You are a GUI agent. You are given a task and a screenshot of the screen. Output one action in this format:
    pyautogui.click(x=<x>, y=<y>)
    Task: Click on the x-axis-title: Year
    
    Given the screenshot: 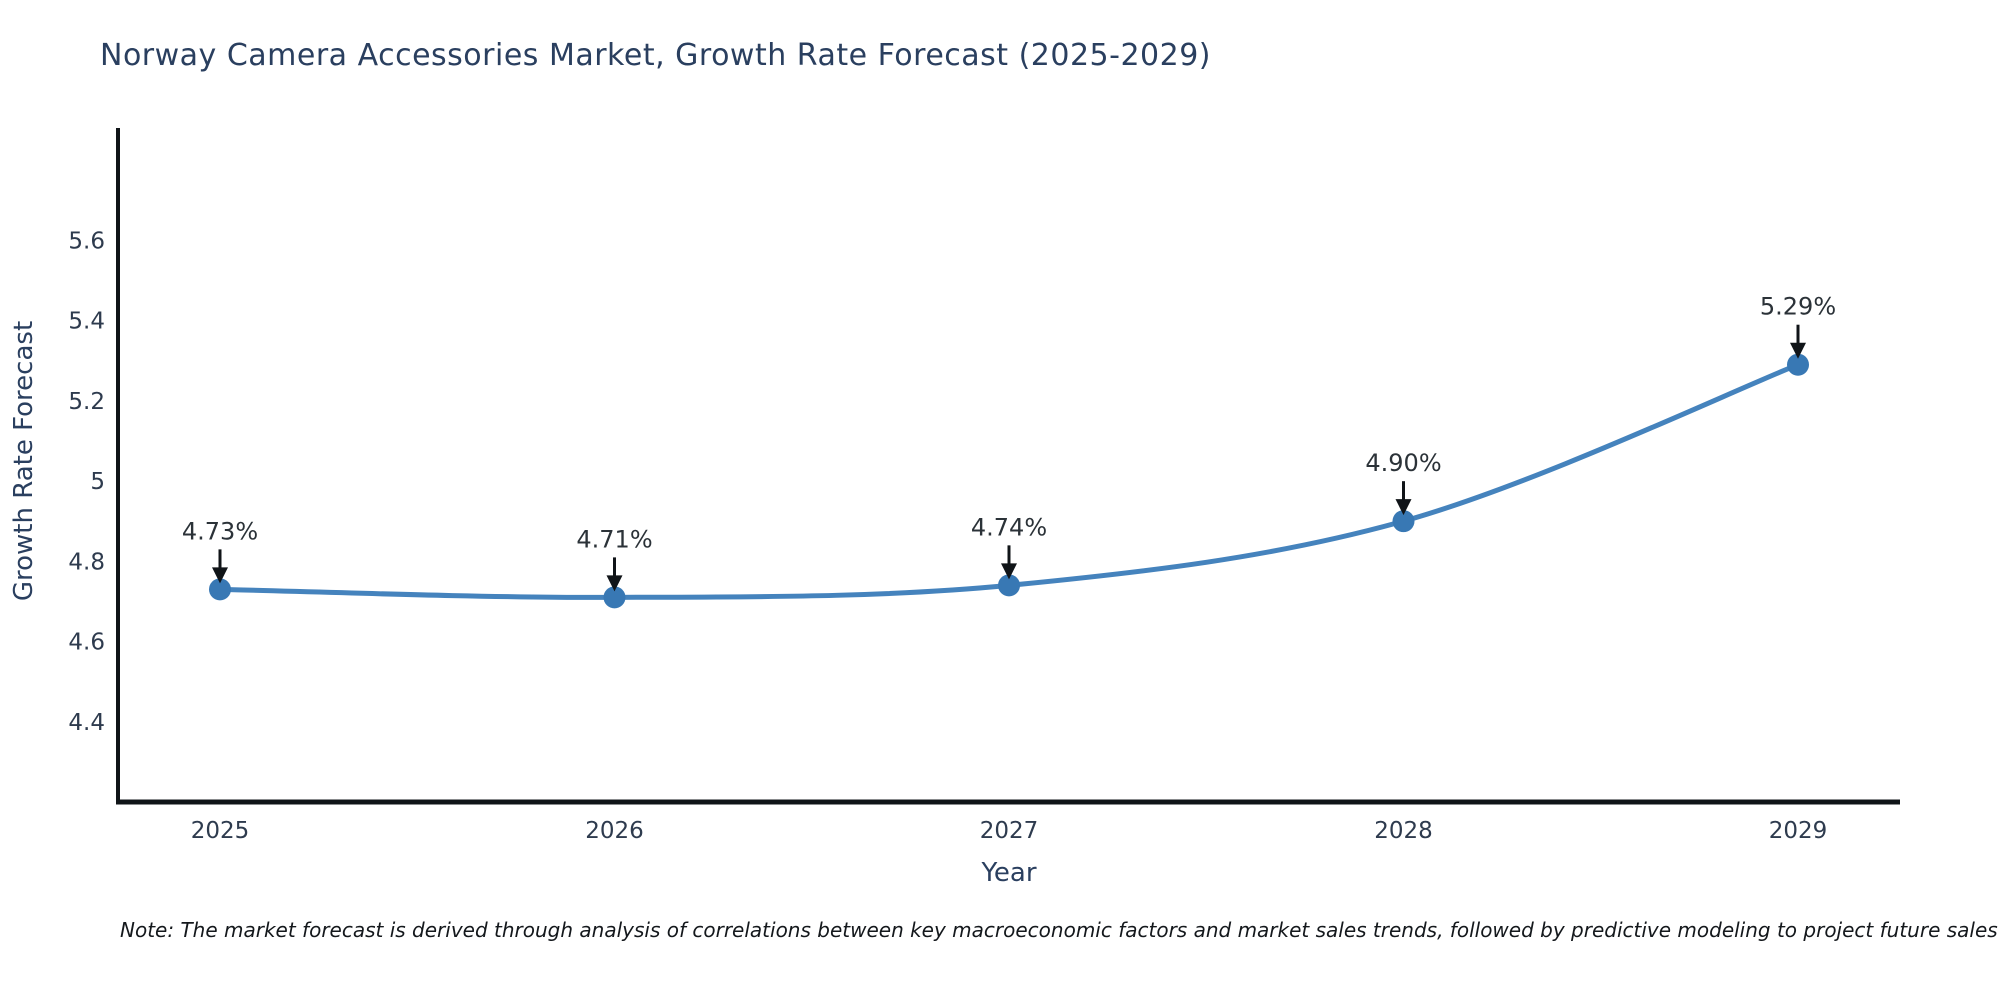 What is the action you would take?
    pyautogui.click(x=1009, y=873)
    